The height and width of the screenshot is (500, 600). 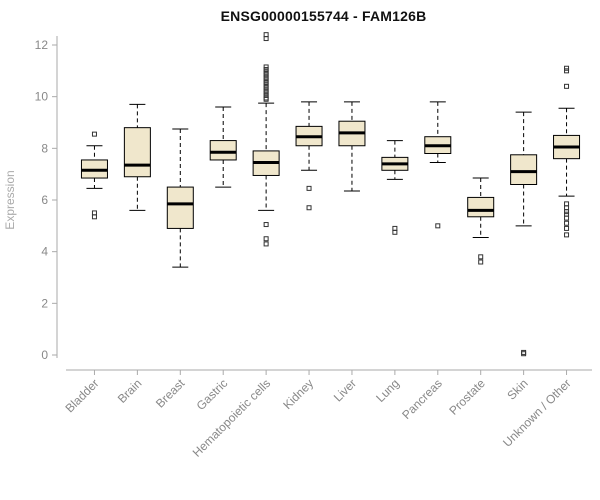 What do you see at coordinates (231, 417) in the screenshot?
I see `x-tick-label: Hematopoietic cells` at bounding box center [231, 417].